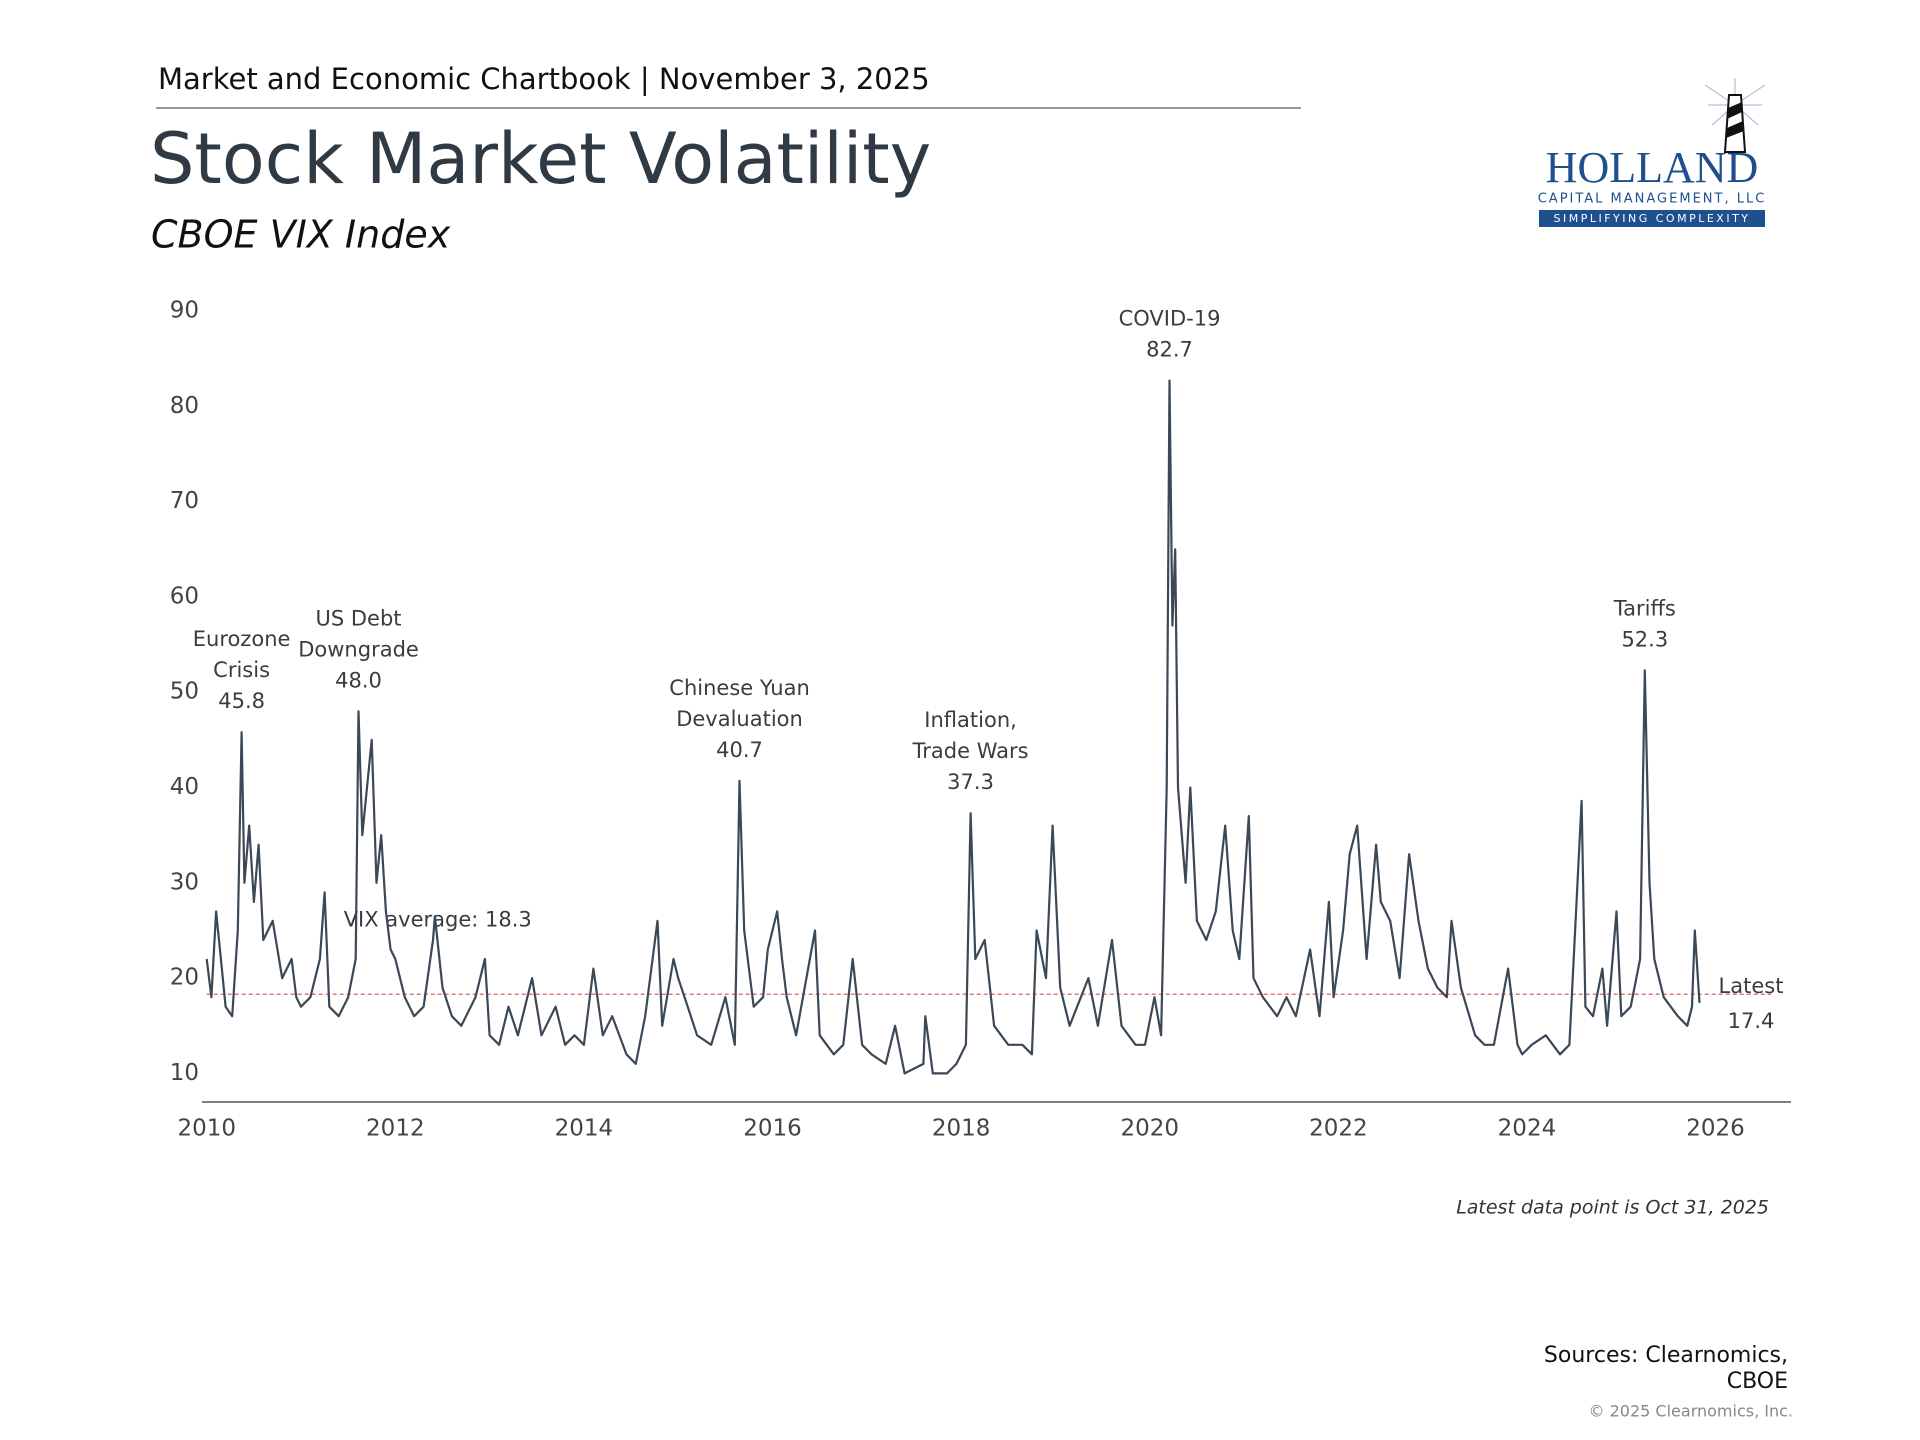  I want to click on logo-tagline: SIMPLIFYING COMPLEXITY, so click(1651, 218).